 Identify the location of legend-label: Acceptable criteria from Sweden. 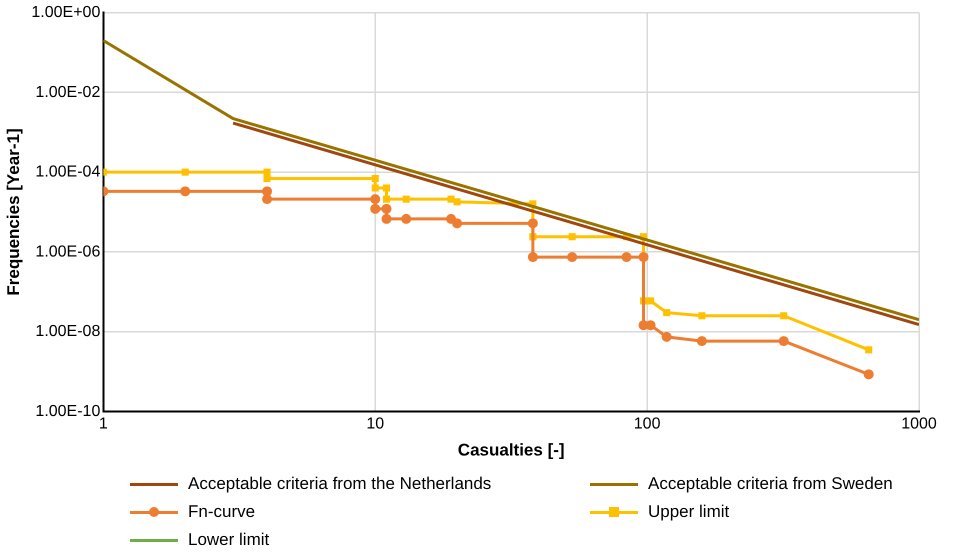
(770, 484).